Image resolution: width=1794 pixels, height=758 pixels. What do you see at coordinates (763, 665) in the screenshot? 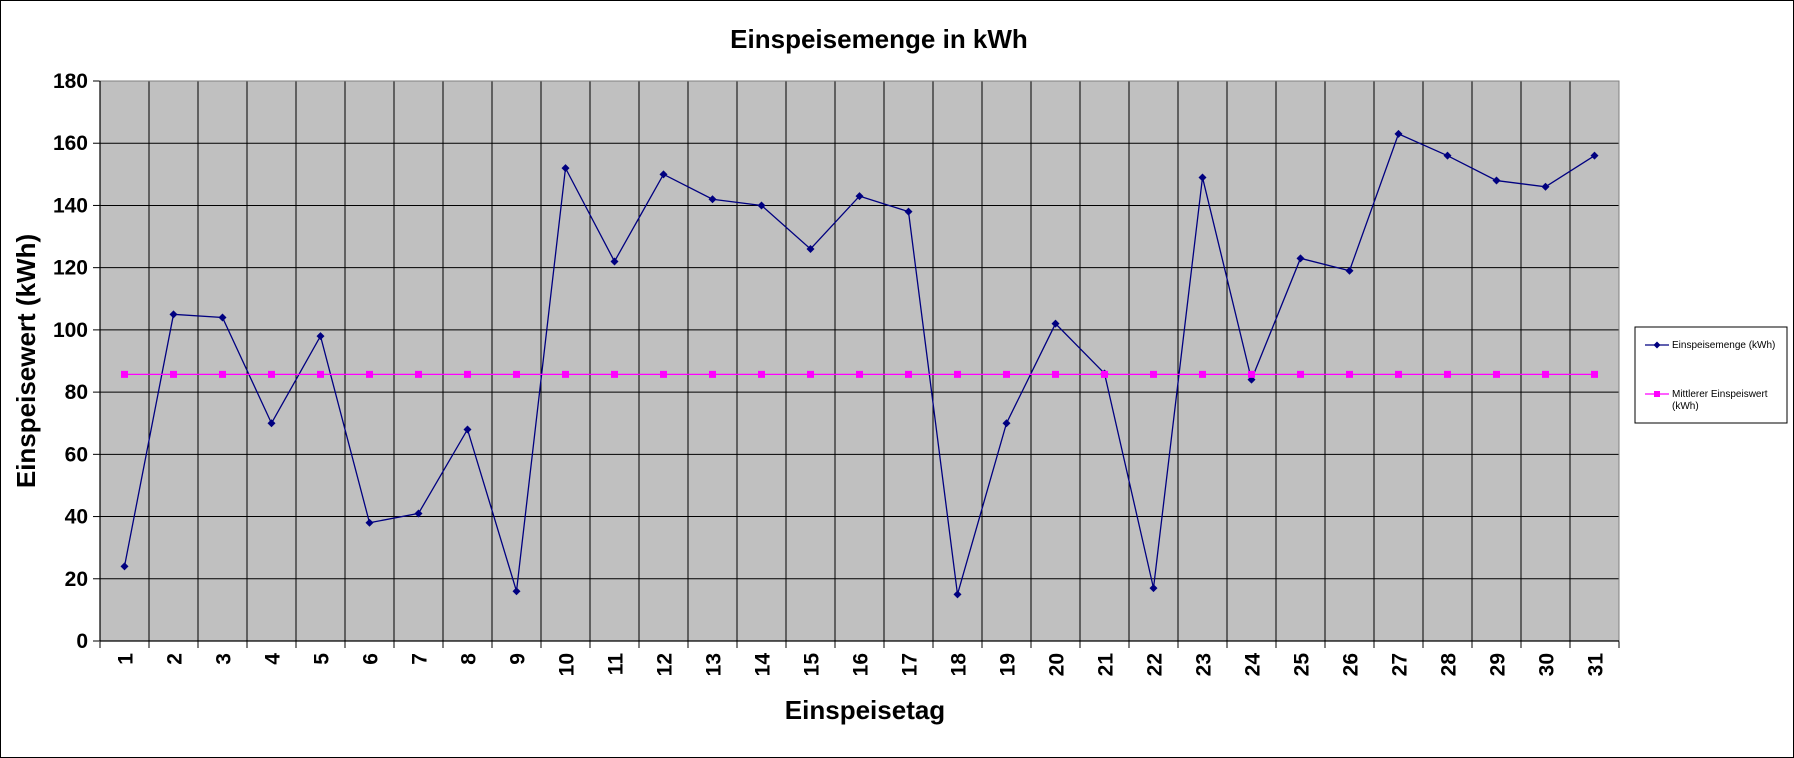
I see `x-tick-label: 14` at bounding box center [763, 665].